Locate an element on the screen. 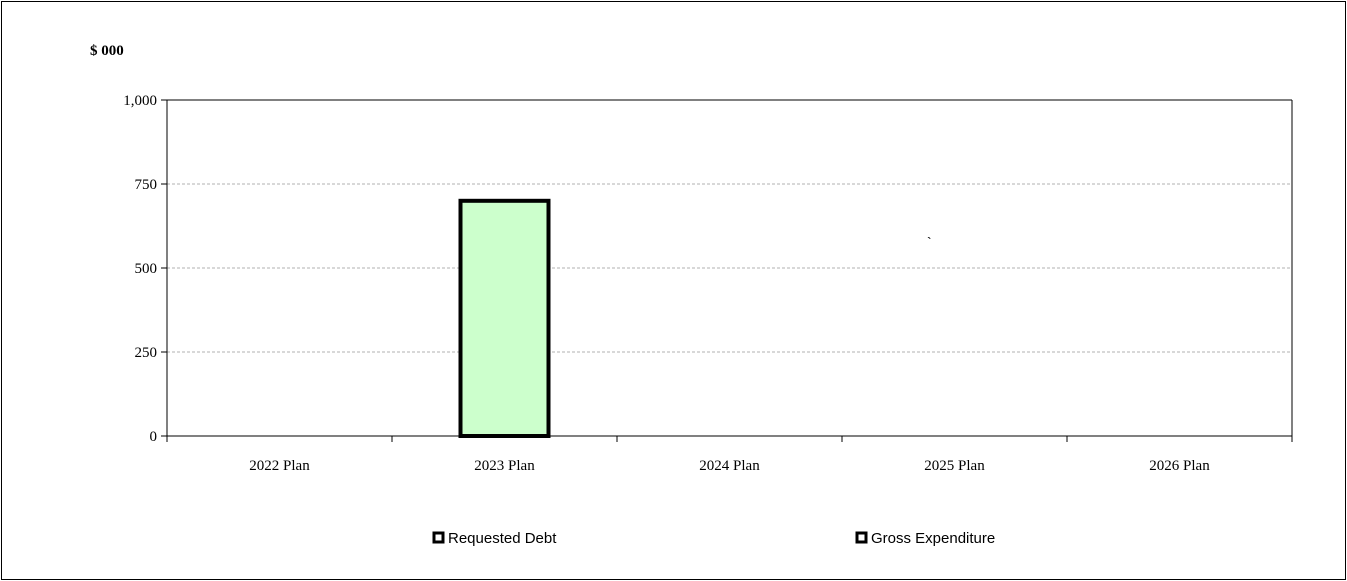 The width and height of the screenshot is (1347, 581). x-tick-label: 2025 Plan is located at coordinates (954, 466).